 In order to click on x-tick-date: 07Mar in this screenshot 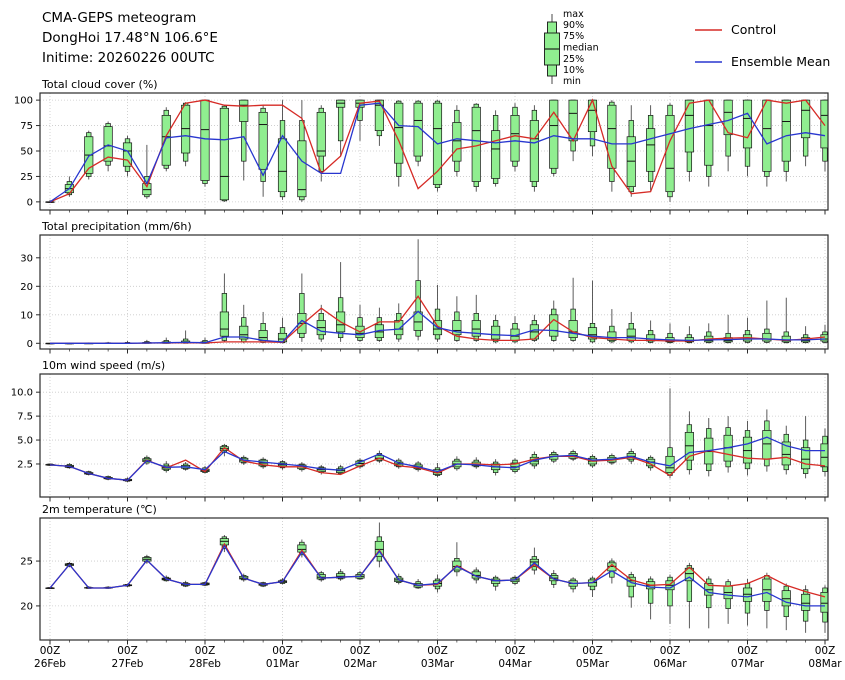, I will do `click(748, 664)`.